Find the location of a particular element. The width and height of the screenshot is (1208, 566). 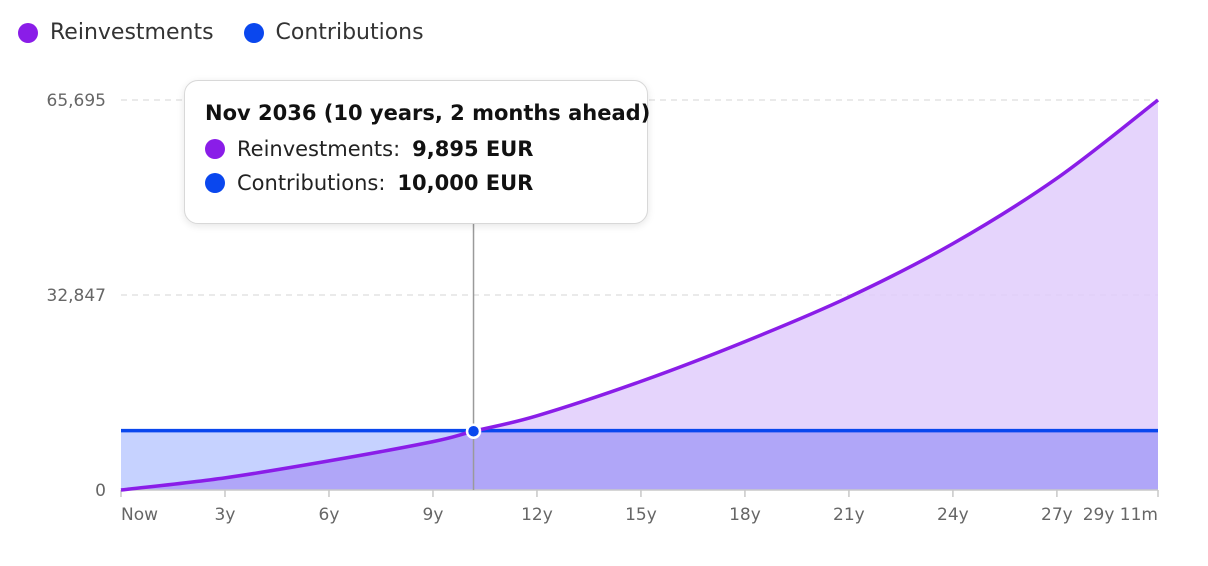

legend-item-contributions: Contributions is located at coordinates (333, 32).